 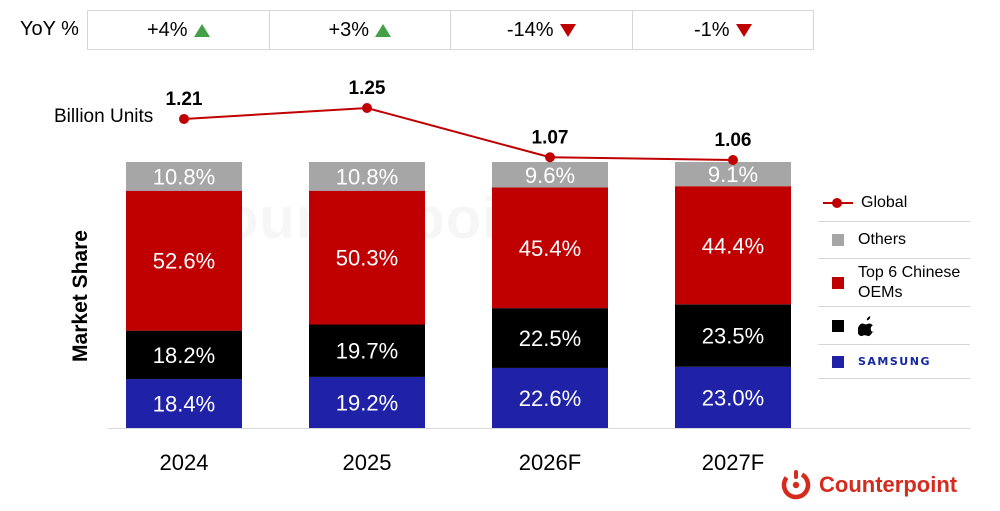 What do you see at coordinates (184, 99) in the screenshot?
I see `global-value-label: 1.21` at bounding box center [184, 99].